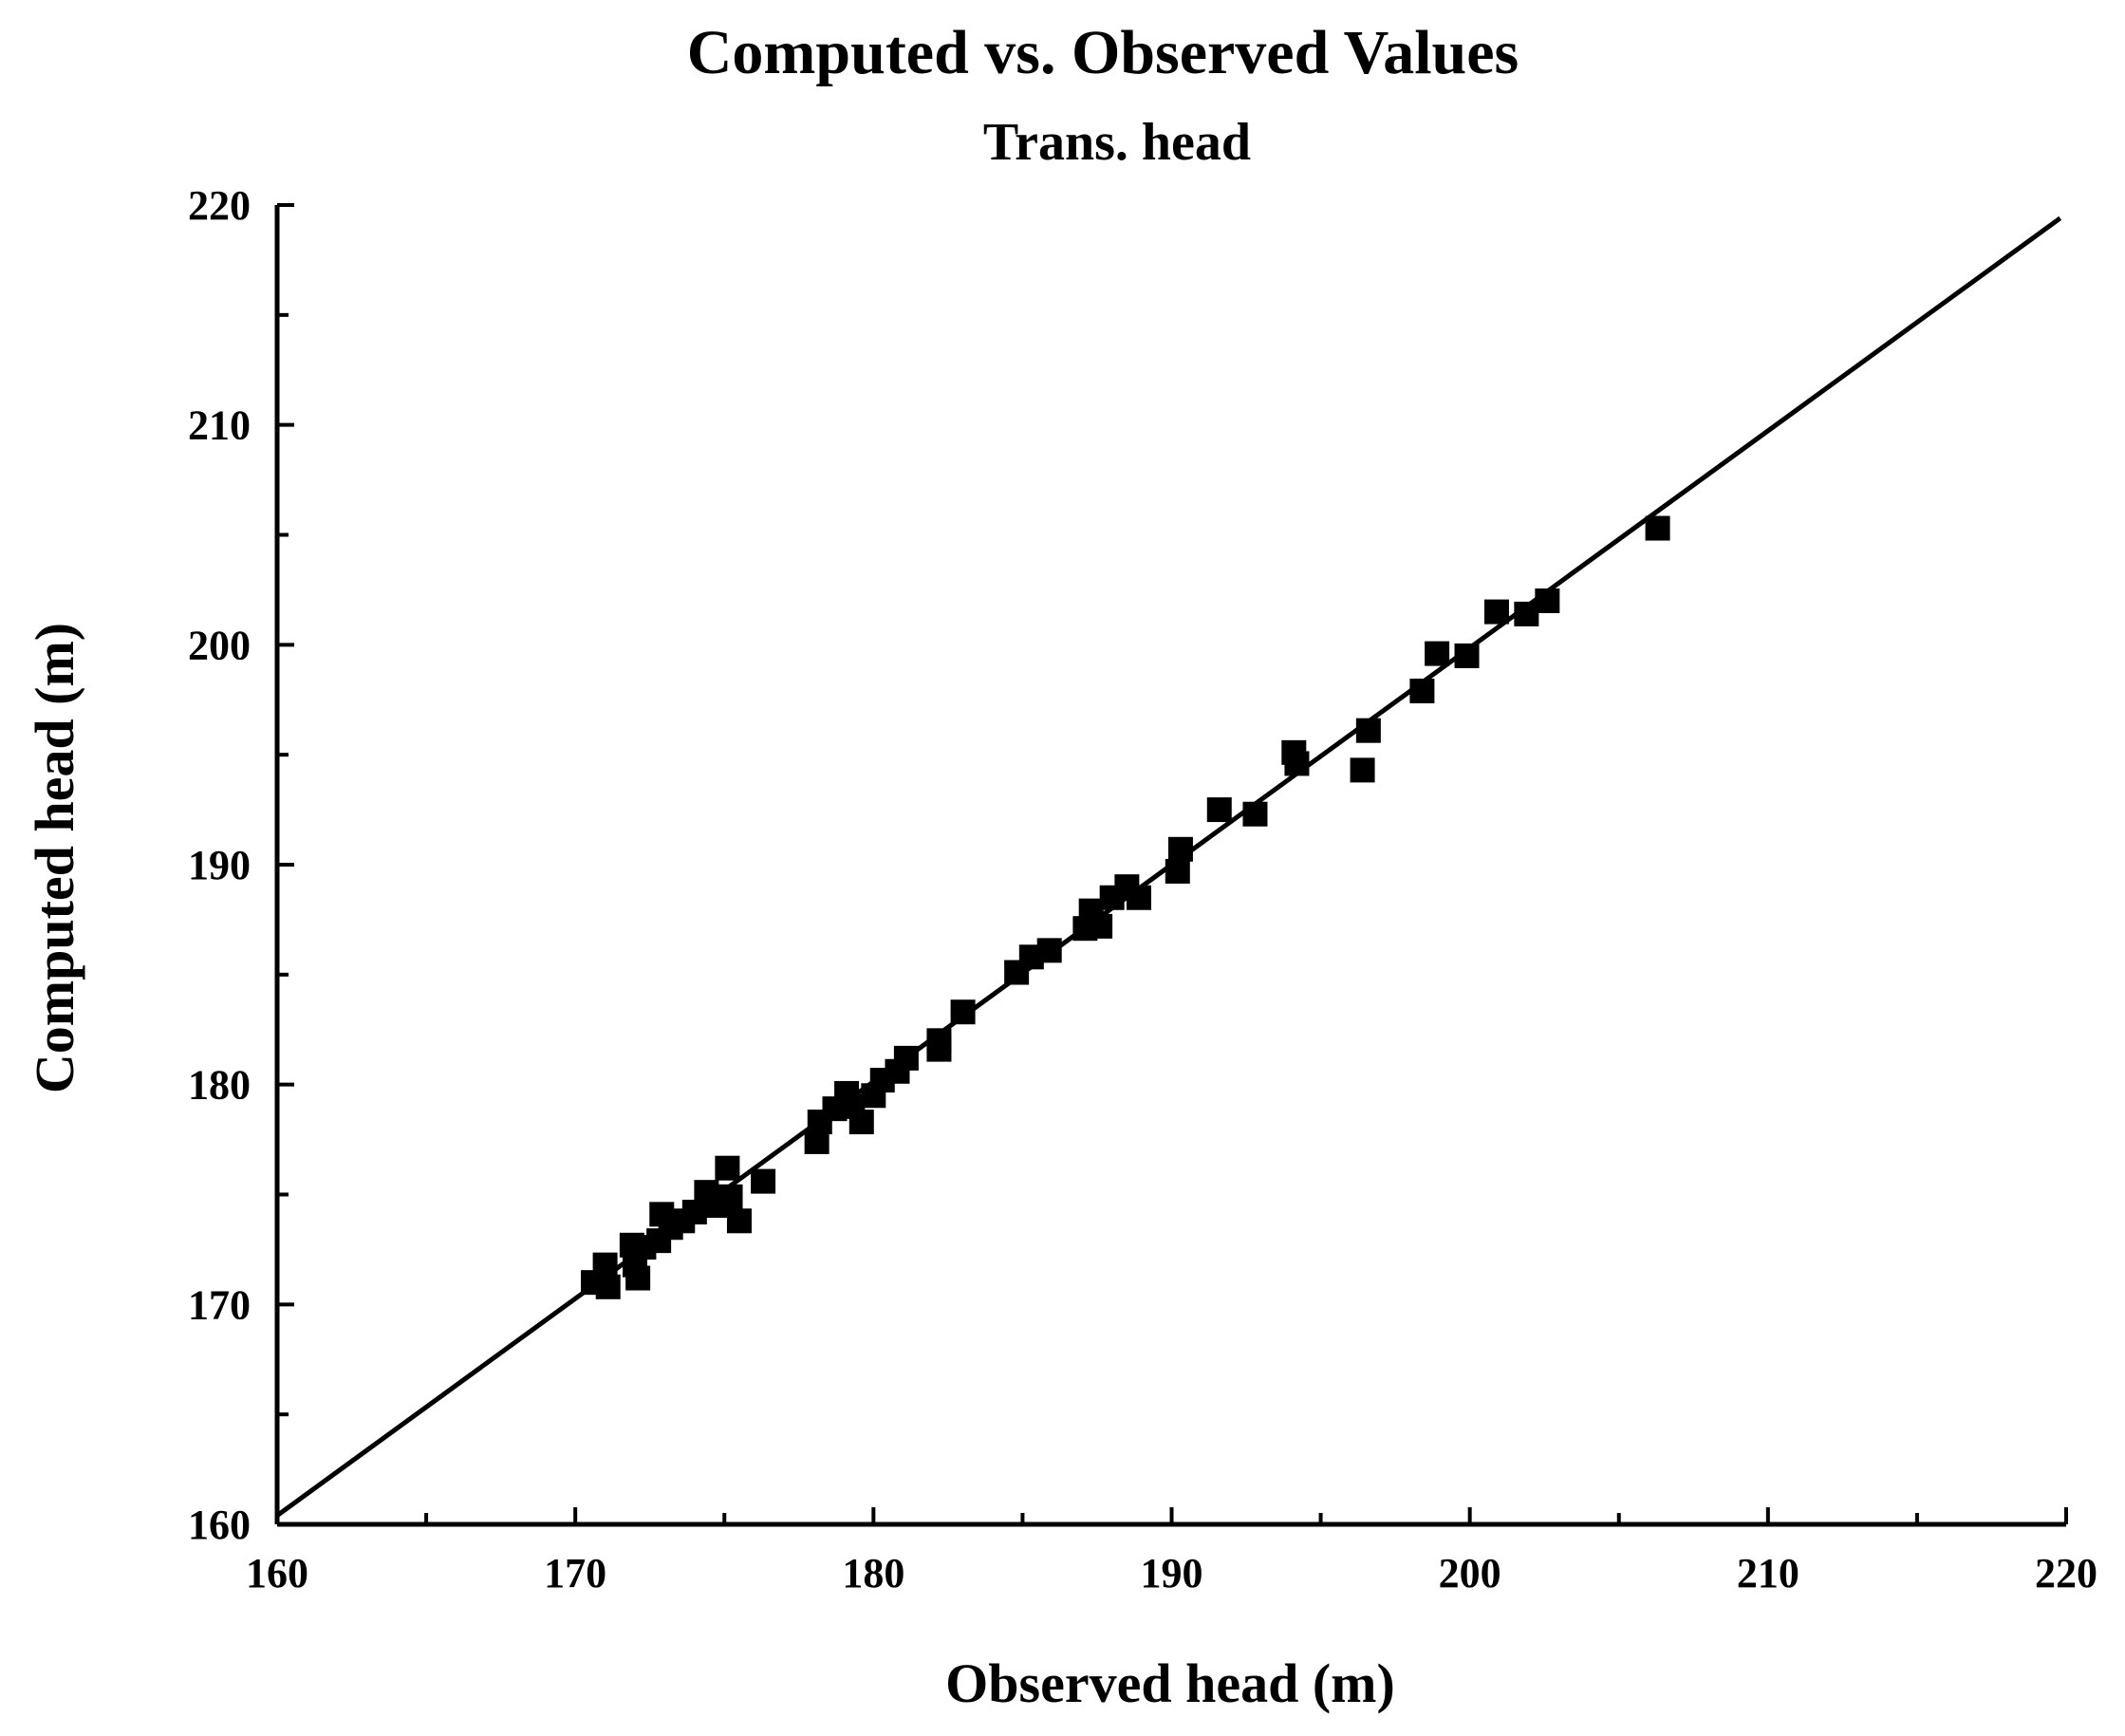 This screenshot has width=2125, height=1736. What do you see at coordinates (54, 858) in the screenshot?
I see `y-axis-label: Computed head (m)` at bounding box center [54, 858].